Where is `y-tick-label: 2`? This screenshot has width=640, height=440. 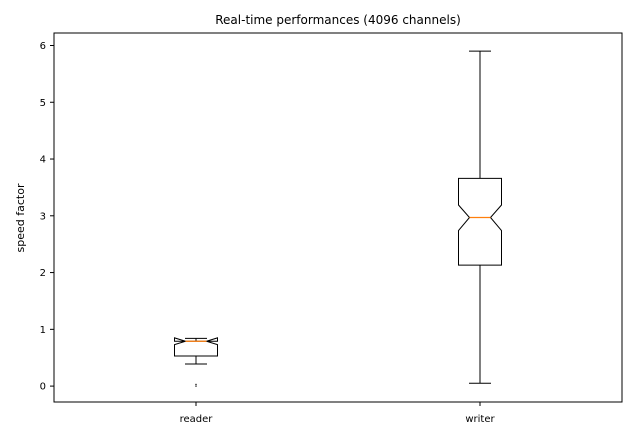
y-tick-label: 2 is located at coordinates (43, 273).